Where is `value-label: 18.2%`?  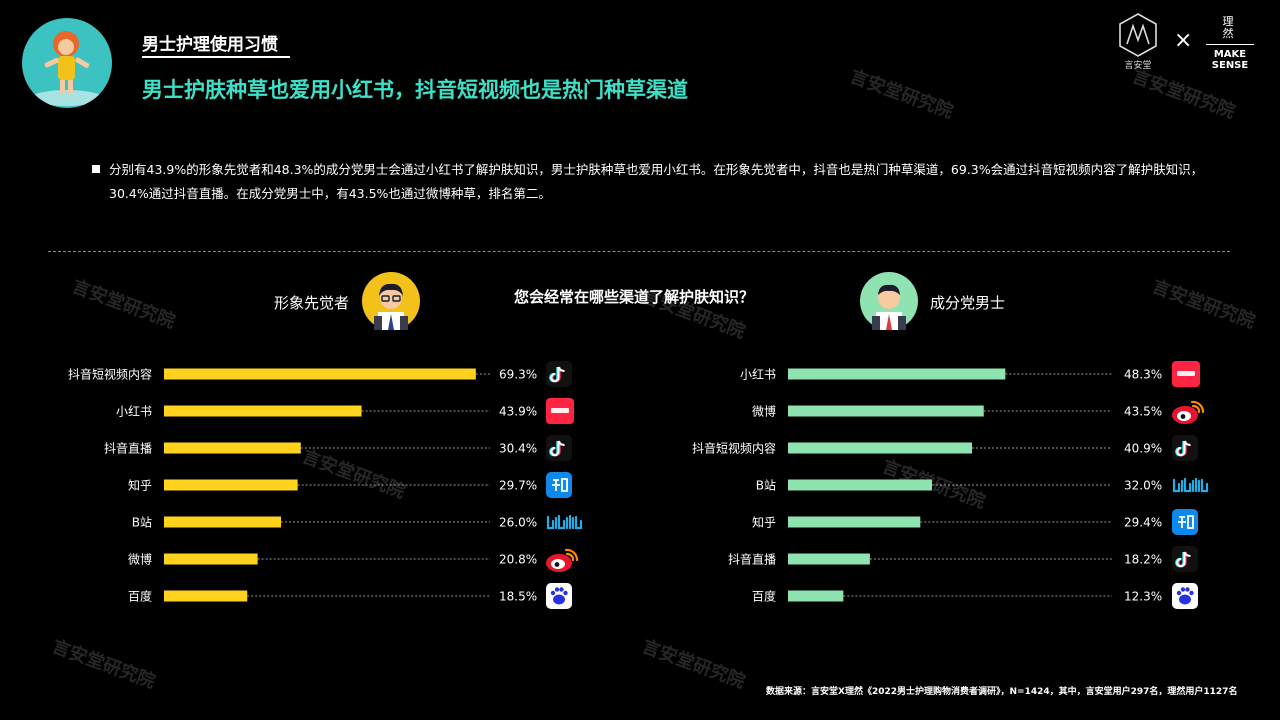 value-label: 18.2% is located at coordinates (1143, 560).